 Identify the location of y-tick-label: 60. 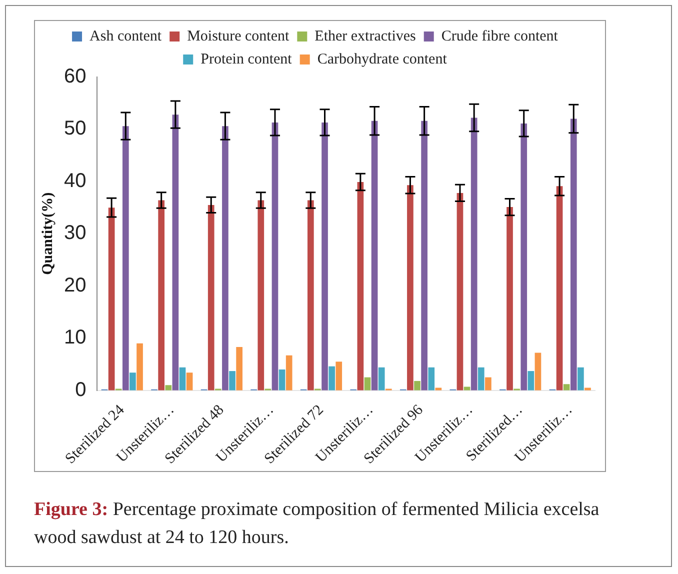
(75, 77).